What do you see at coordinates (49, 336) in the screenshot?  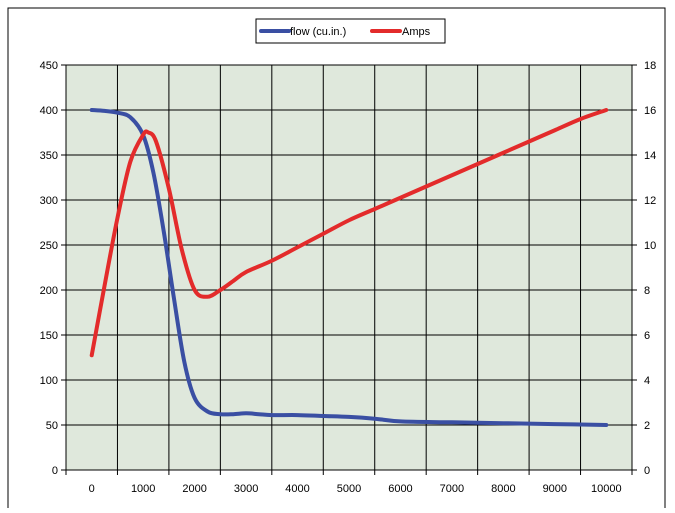 I see `y-left-tick-label: 150` at bounding box center [49, 336].